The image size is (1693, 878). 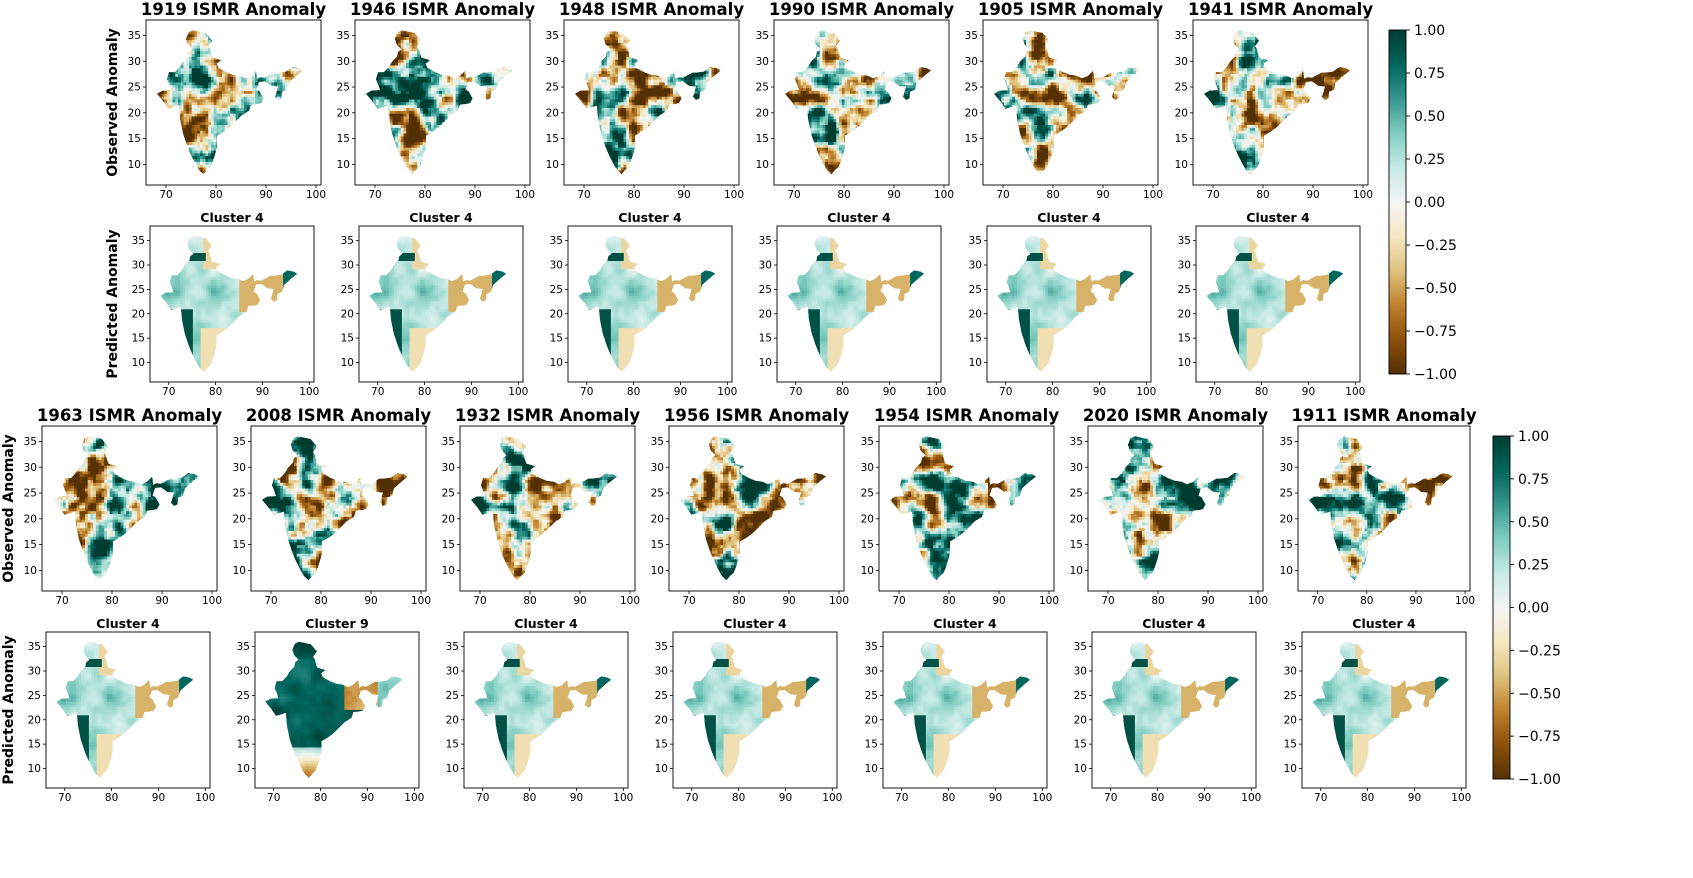 I want to click on colorbar-tick-label: 0.50, so click(x=1429, y=117).